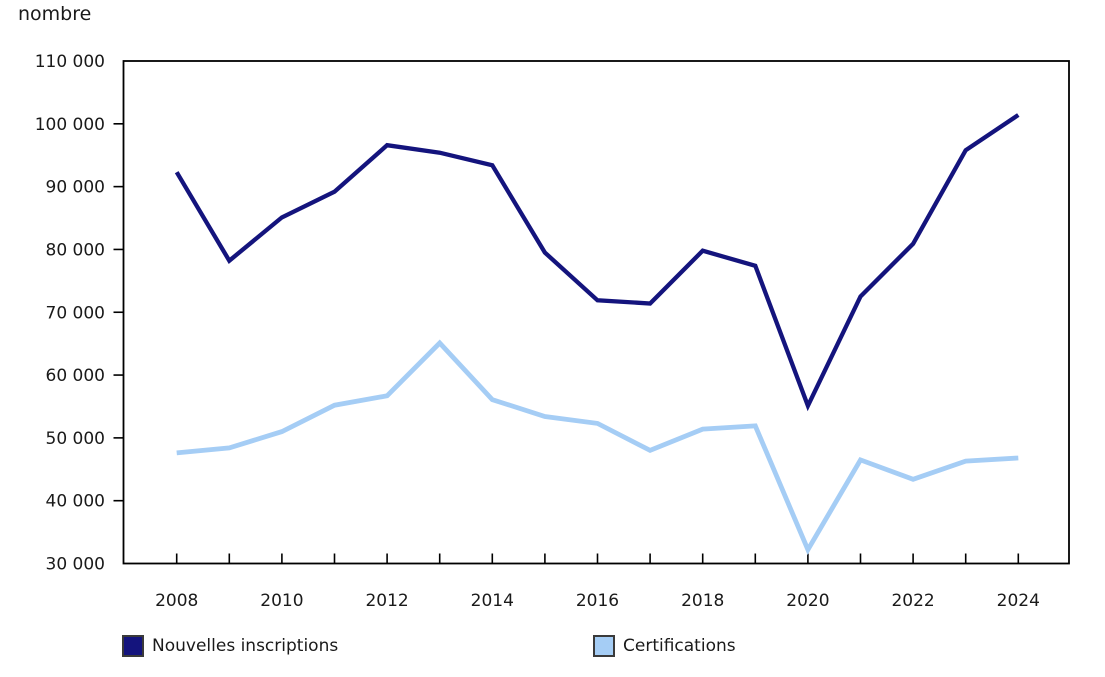 The width and height of the screenshot is (1105, 677). What do you see at coordinates (70, 62) in the screenshot?
I see `y-axis-tick-label: 110 000` at bounding box center [70, 62].